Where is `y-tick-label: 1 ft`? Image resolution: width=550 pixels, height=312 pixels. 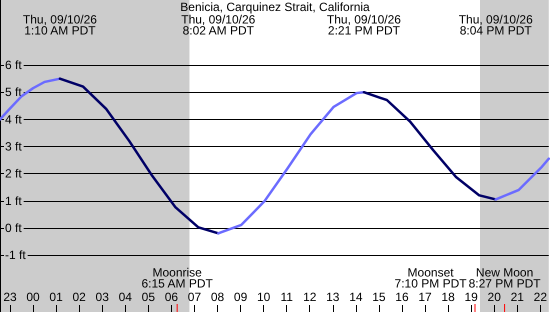
y-tick-label: 1 ft is located at coordinates (13, 201).